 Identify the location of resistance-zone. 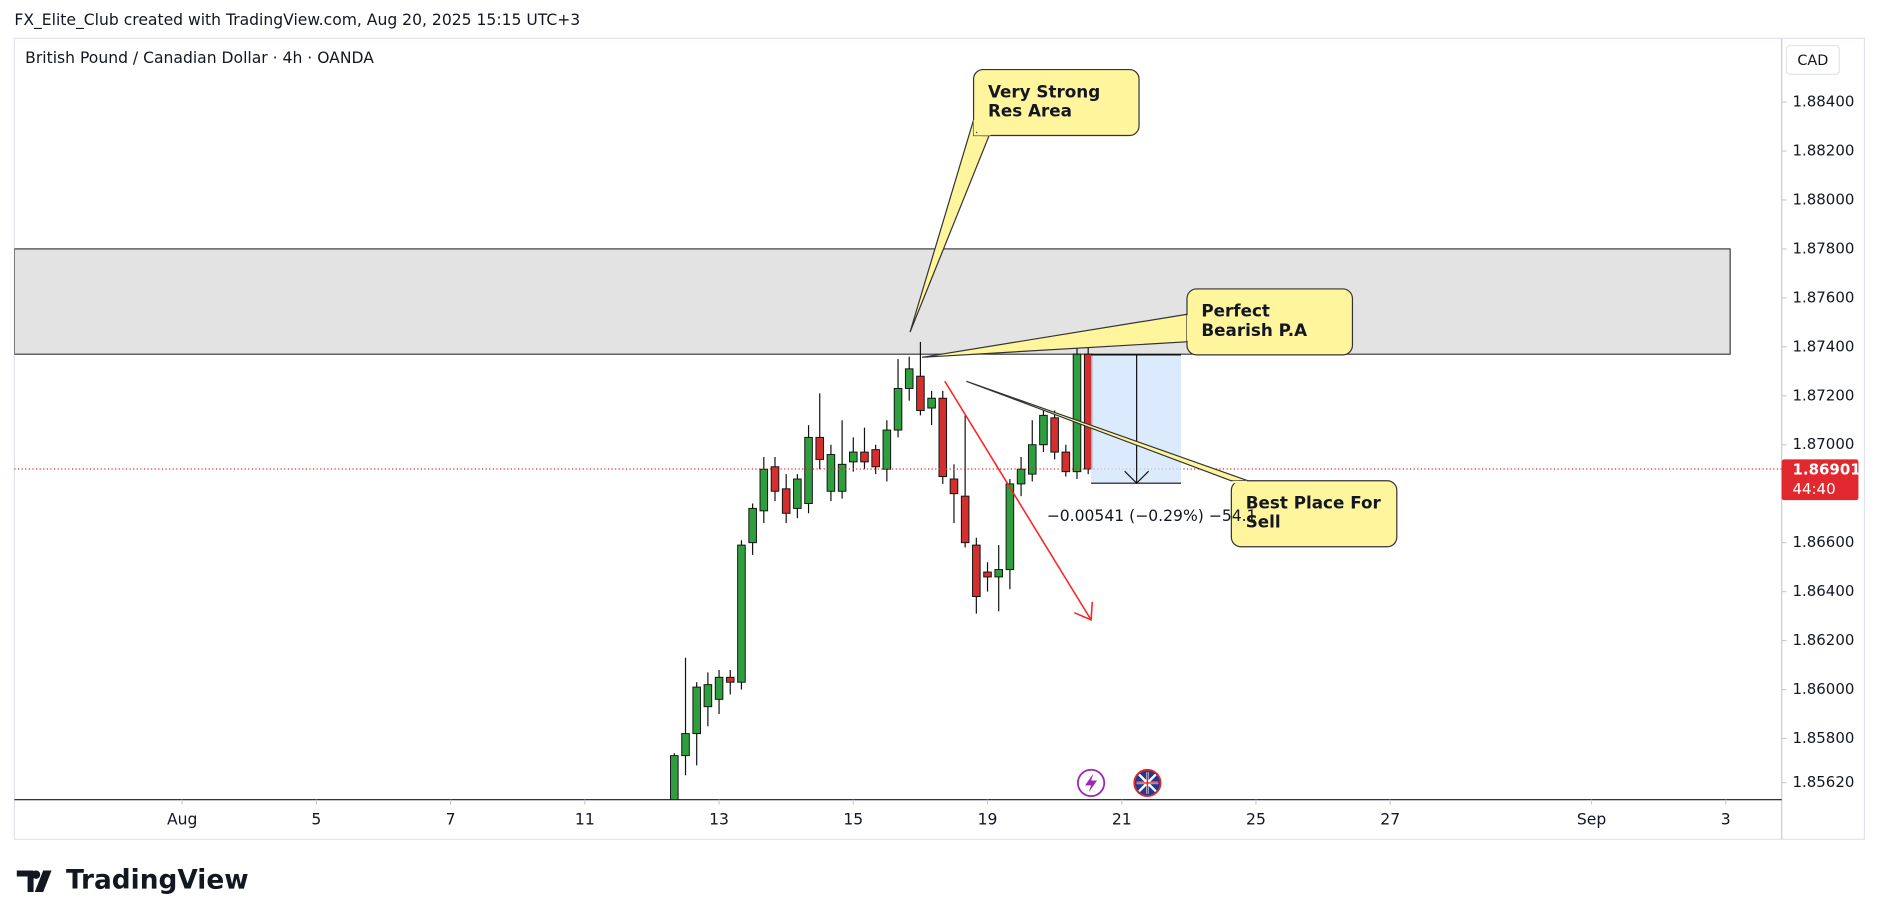
(872, 301).